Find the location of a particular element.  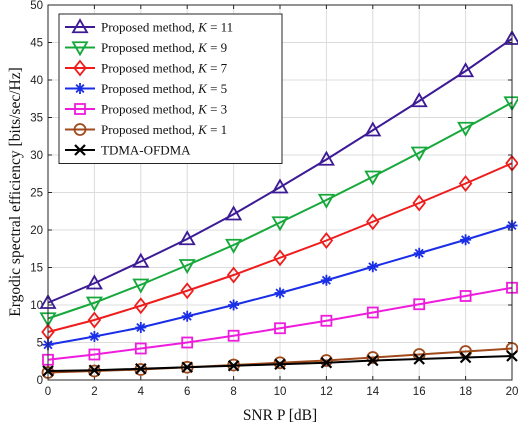

legend-label: Proposed method, K = 5 is located at coordinates (164, 88).